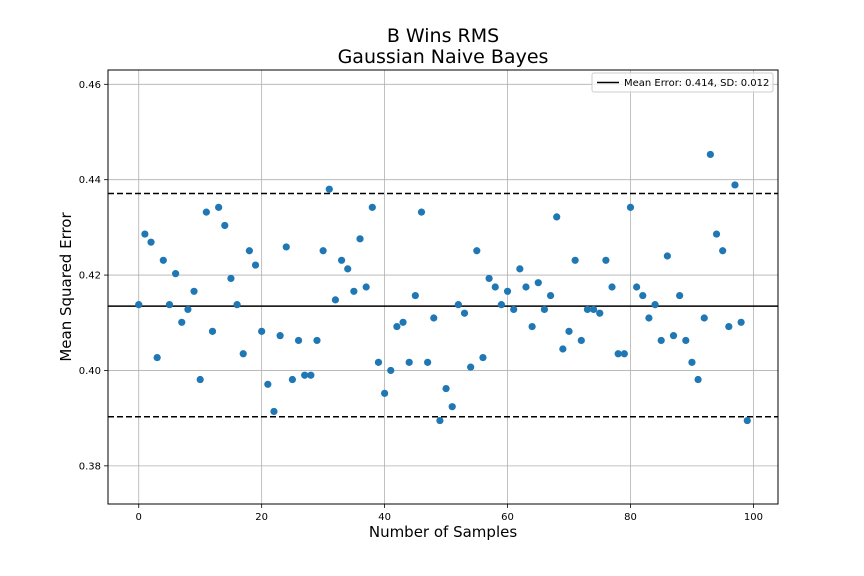 This screenshot has width=864, height=576. I want to click on x-tick-label: 100, so click(753, 517).